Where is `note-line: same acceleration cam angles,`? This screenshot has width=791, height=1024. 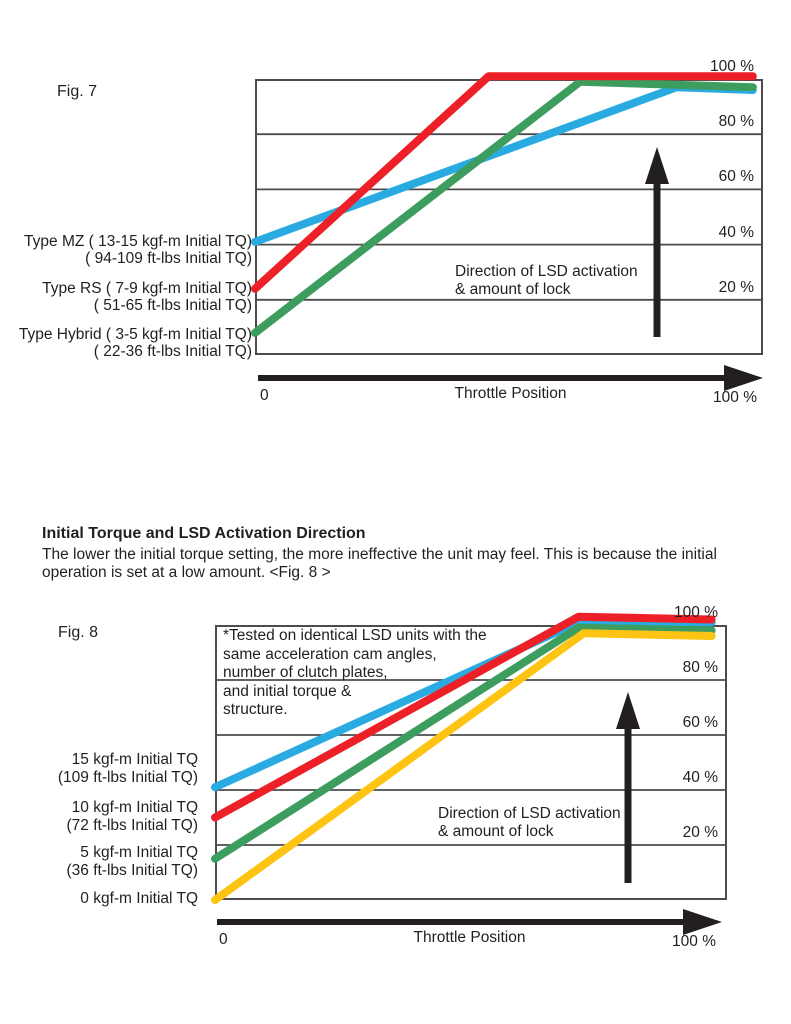
note-line: same acceleration cam angles, is located at coordinates (330, 654).